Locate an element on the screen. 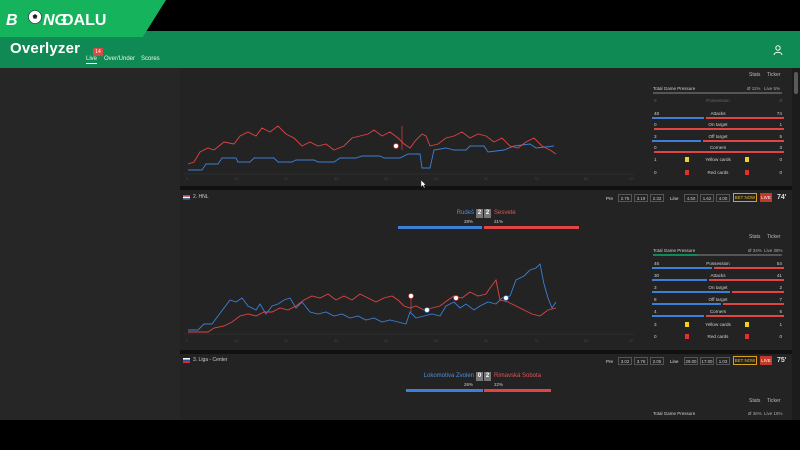 The width and height of the screenshot is (800, 450). match2-home-team: Rudeš is located at coordinates (465, 213).